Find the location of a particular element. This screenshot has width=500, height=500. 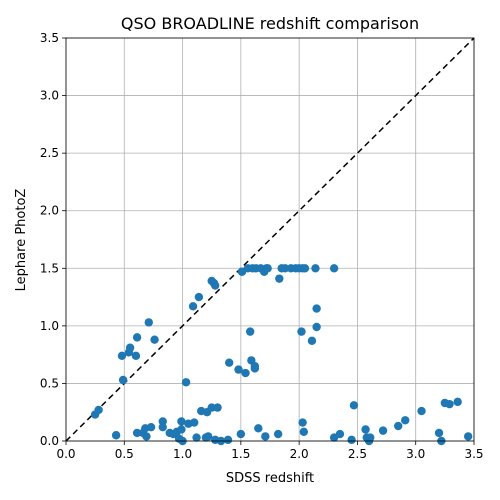

x-tick-label: 1.0 is located at coordinates (182, 454).